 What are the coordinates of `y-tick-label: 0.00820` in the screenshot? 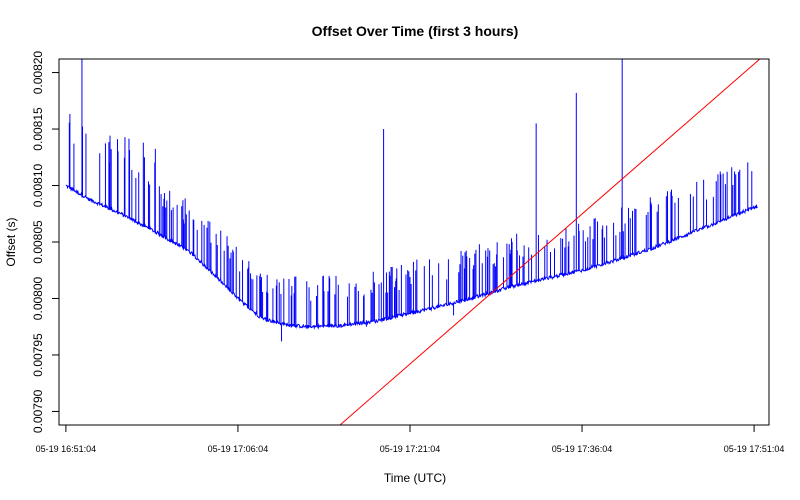 It's located at (38, 73).